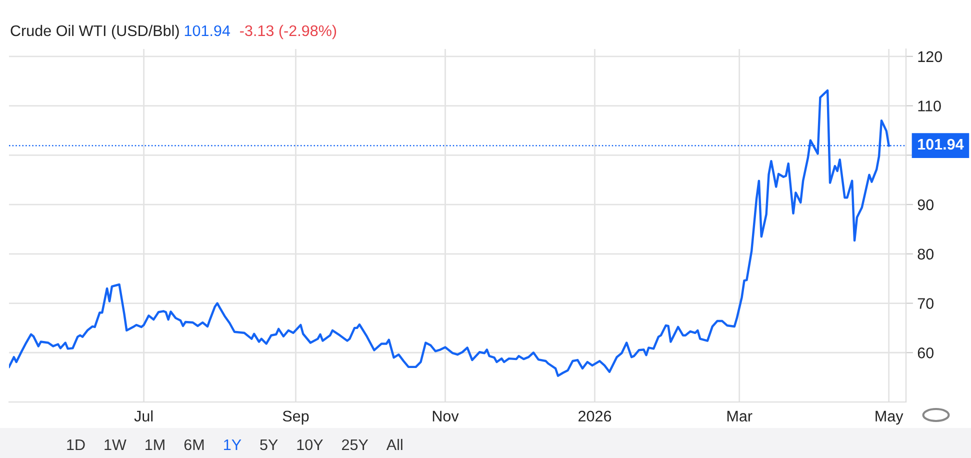 The height and width of the screenshot is (458, 971). Describe the element at coordinates (445, 416) in the screenshot. I see `x-tick-label: Nov` at that location.